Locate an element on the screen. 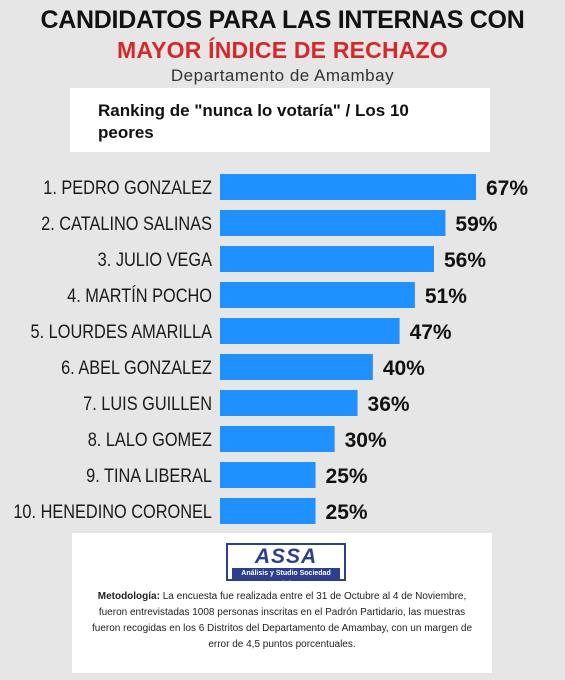  value-label-4: 51% is located at coordinates (446, 296).